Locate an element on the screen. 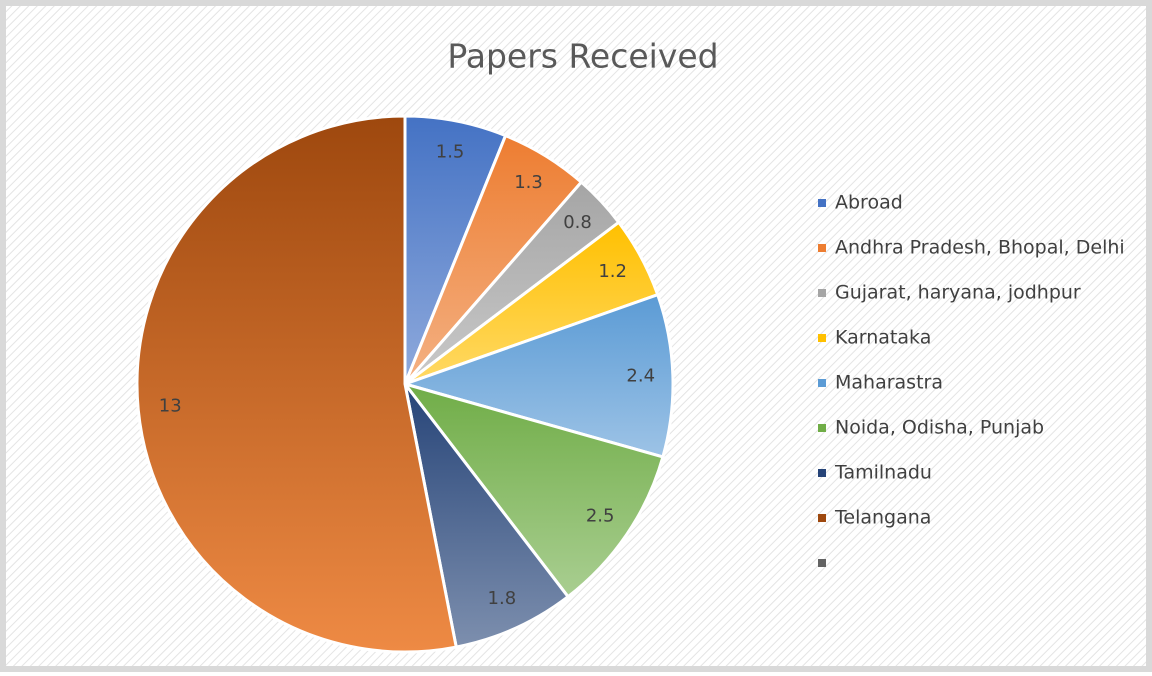 The image size is (1152, 676). chart-title: Papers Received is located at coordinates (582, 56).